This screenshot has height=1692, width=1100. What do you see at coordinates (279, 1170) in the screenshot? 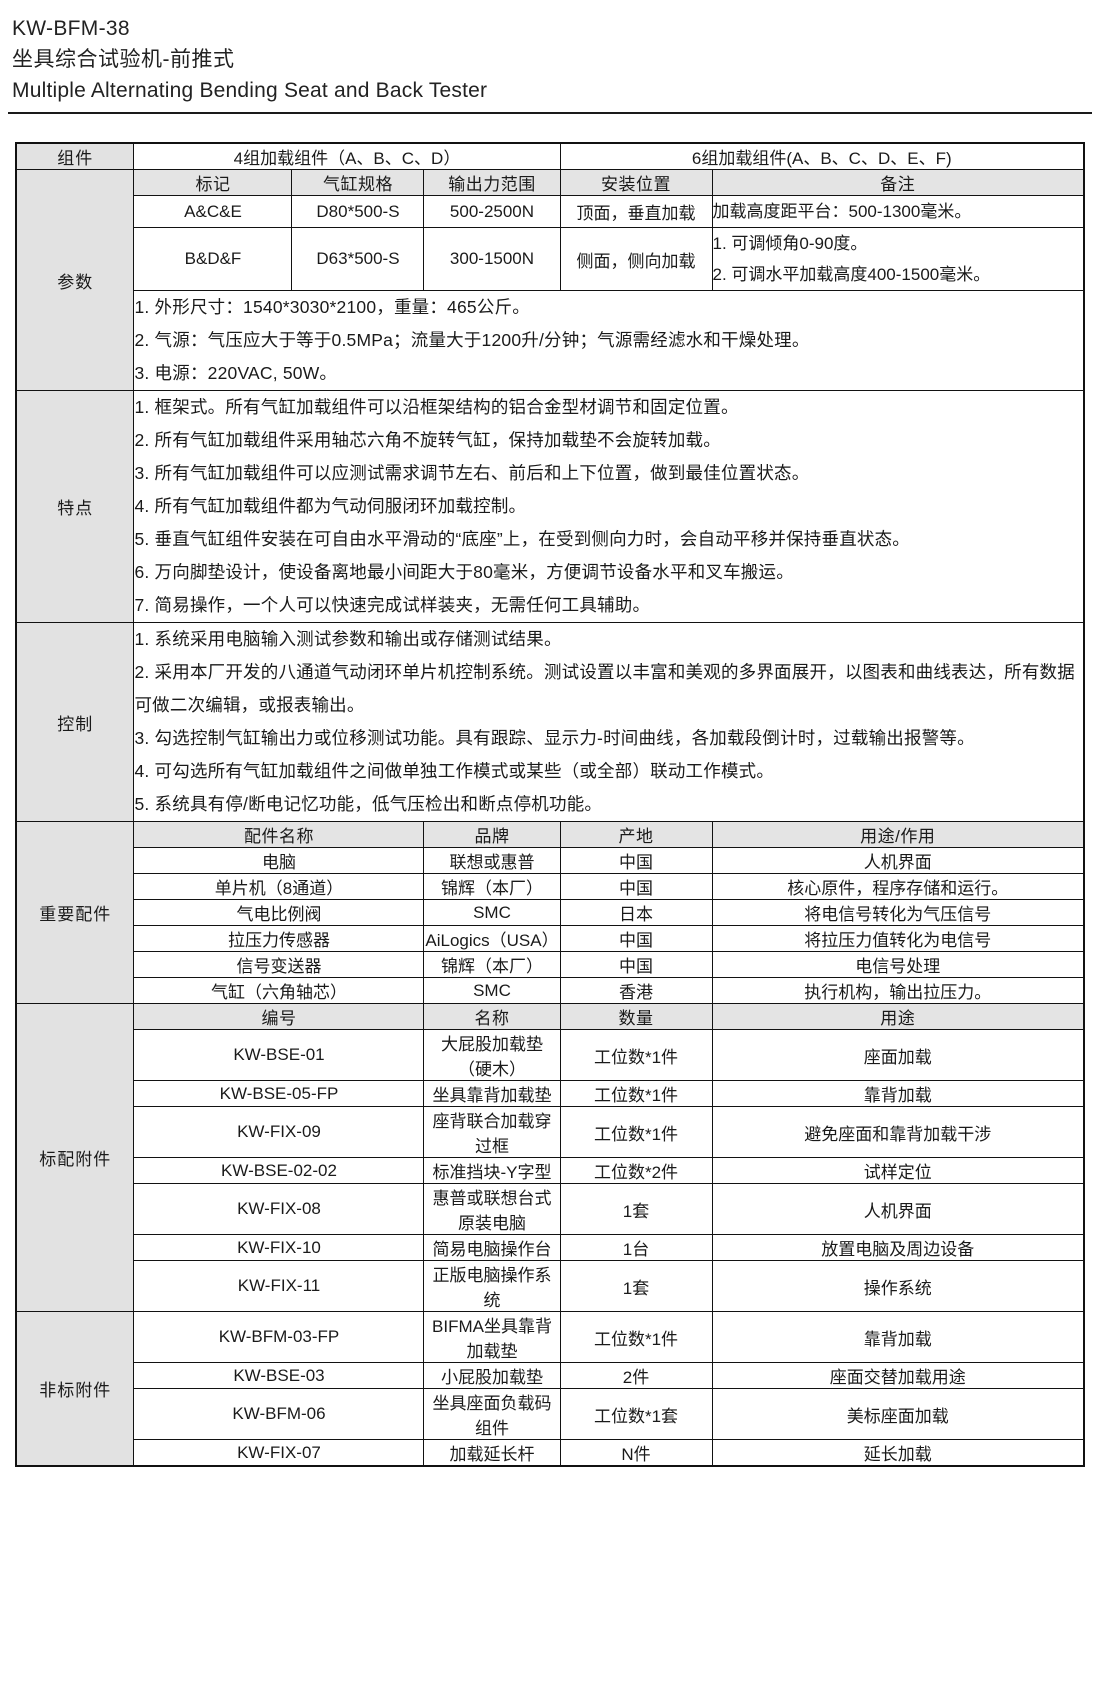
I see `accessory-code: KW-BSE-02-02` at bounding box center [279, 1170].